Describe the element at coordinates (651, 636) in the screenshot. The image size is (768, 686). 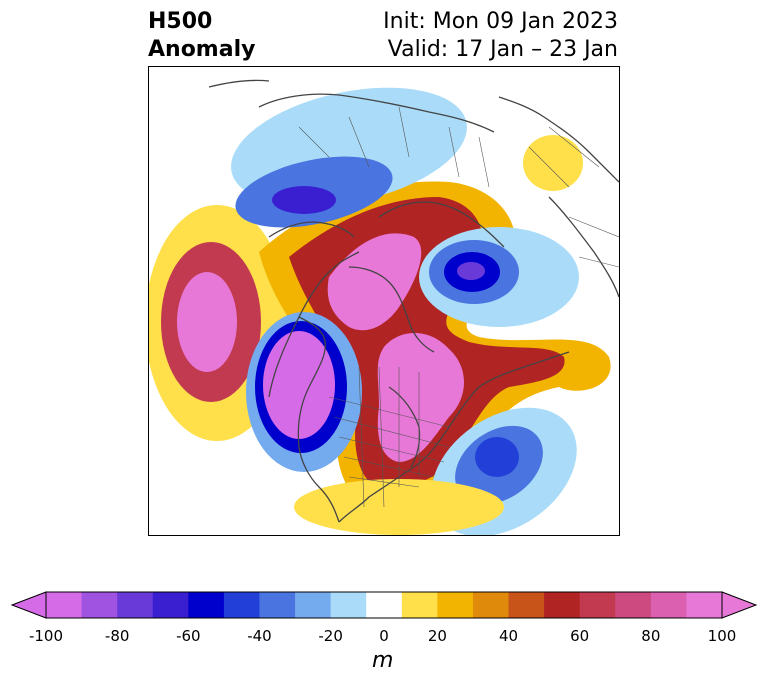
I see `colorbar-tick-label: 80` at that location.